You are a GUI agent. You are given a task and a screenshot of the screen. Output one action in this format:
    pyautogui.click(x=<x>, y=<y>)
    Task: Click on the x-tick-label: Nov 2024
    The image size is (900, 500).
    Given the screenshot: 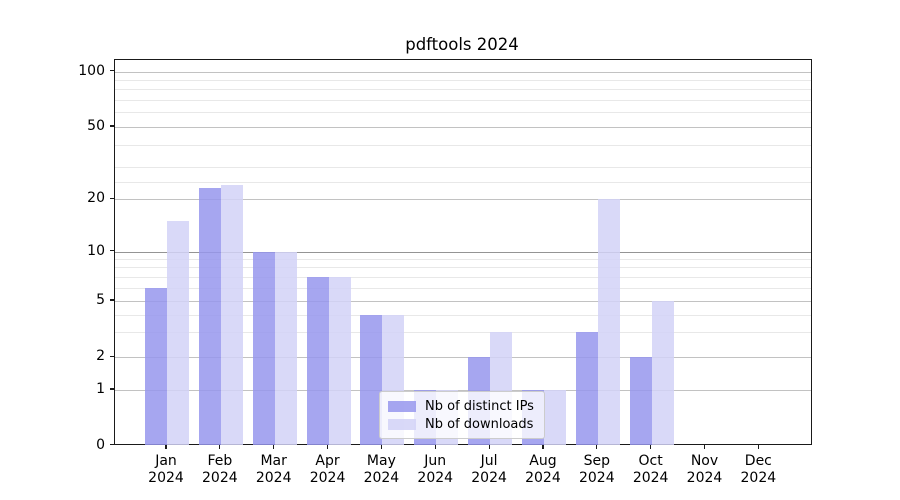 What is the action you would take?
    pyautogui.click(x=705, y=469)
    